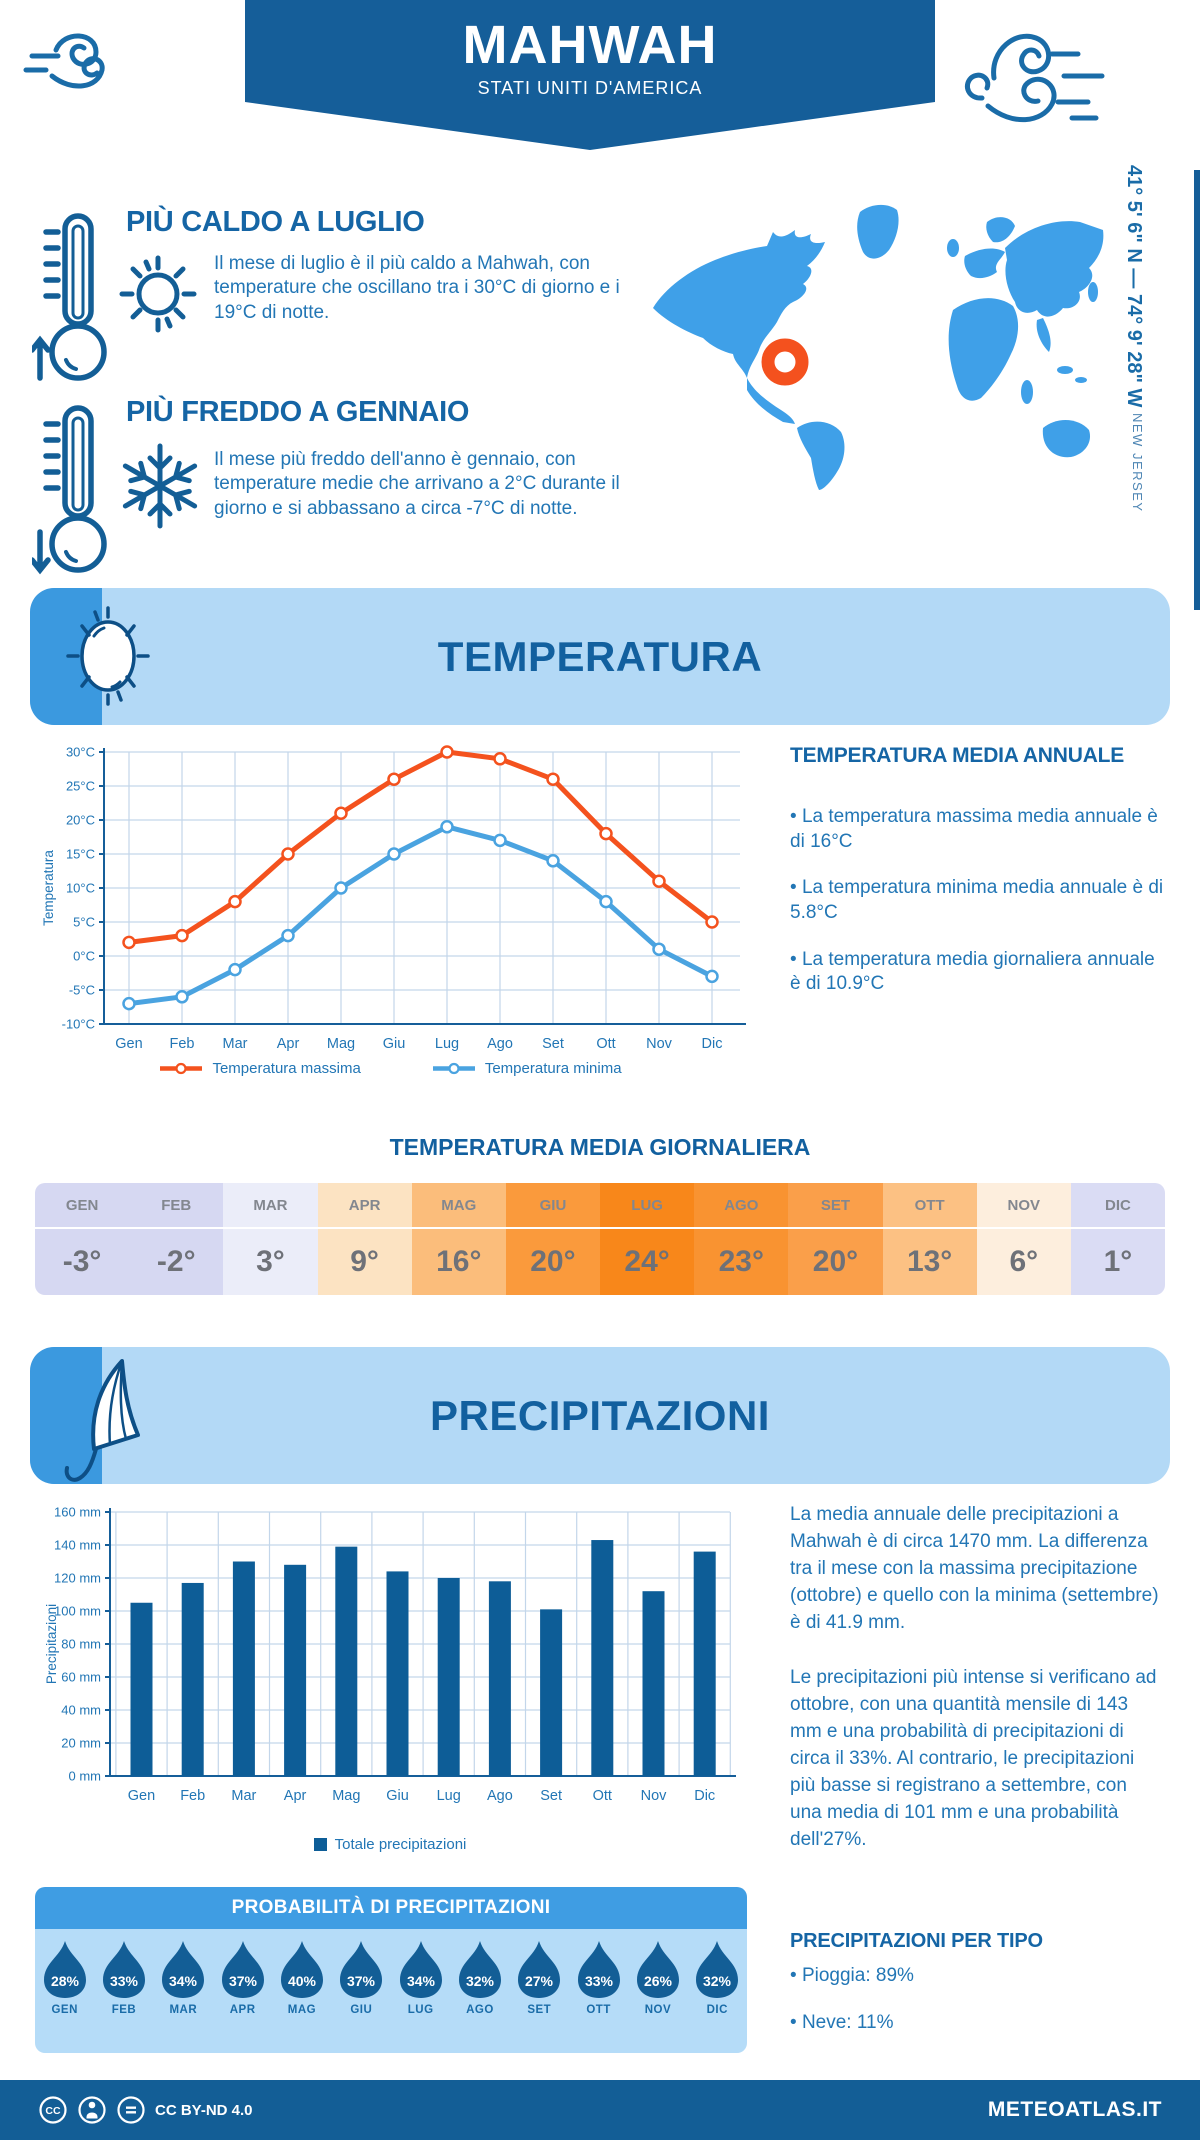 The width and height of the screenshot is (1200, 2140). Describe the element at coordinates (984, 263) in the screenshot. I see `europe` at that location.